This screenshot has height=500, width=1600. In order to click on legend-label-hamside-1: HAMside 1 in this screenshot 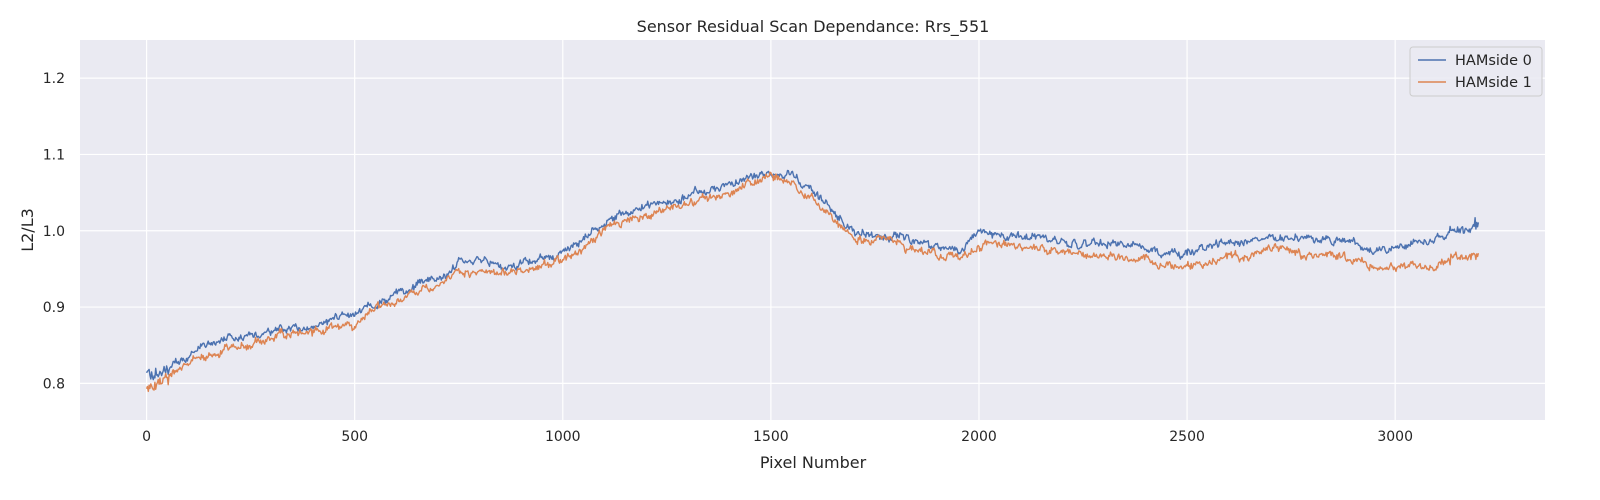, I will do `click(1493, 83)`.